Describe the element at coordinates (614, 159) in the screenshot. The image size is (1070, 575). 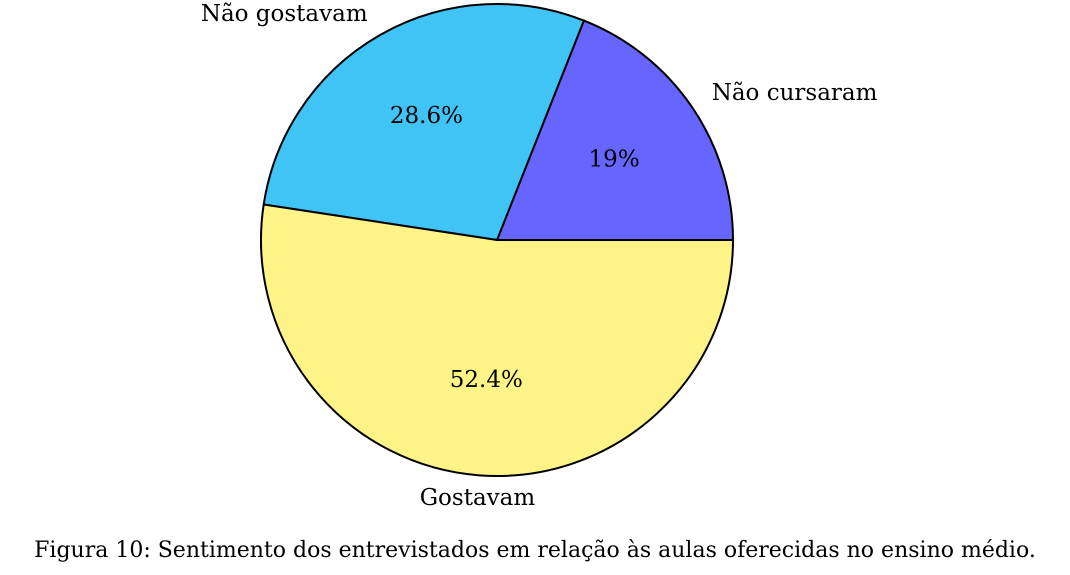
I see `pie-value-label-nao-cursaram: 19%` at that location.